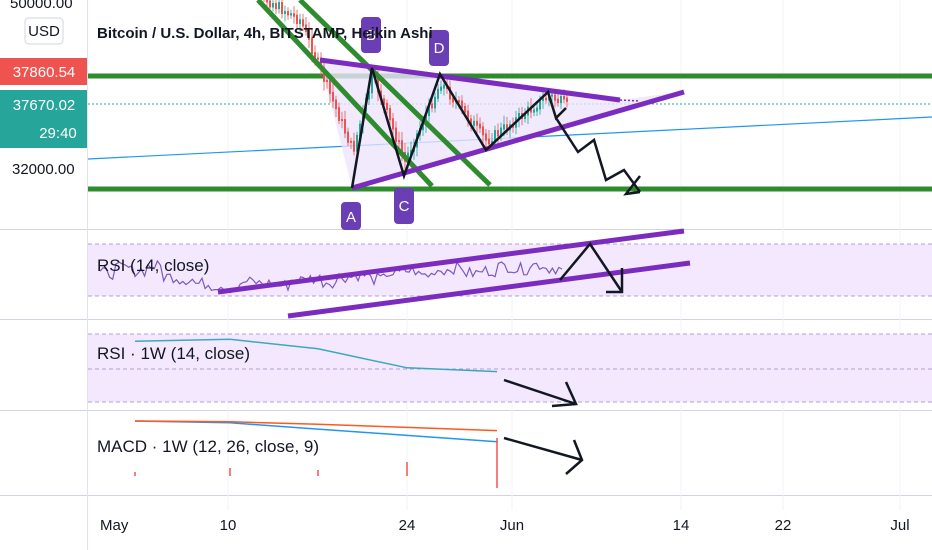 This screenshot has width=932, height=550. What do you see at coordinates (153, 265) in the screenshot?
I see `rsi-pane-label: RSI (14, close)` at bounding box center [153, 265].